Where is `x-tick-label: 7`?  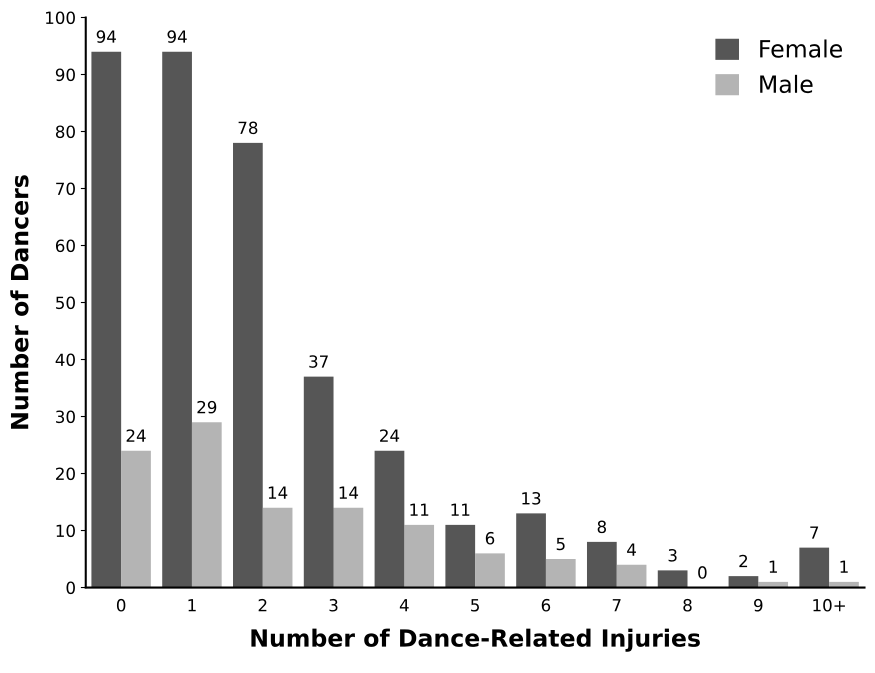
x-tick-label: 7 is located at coordinates (616, 605).